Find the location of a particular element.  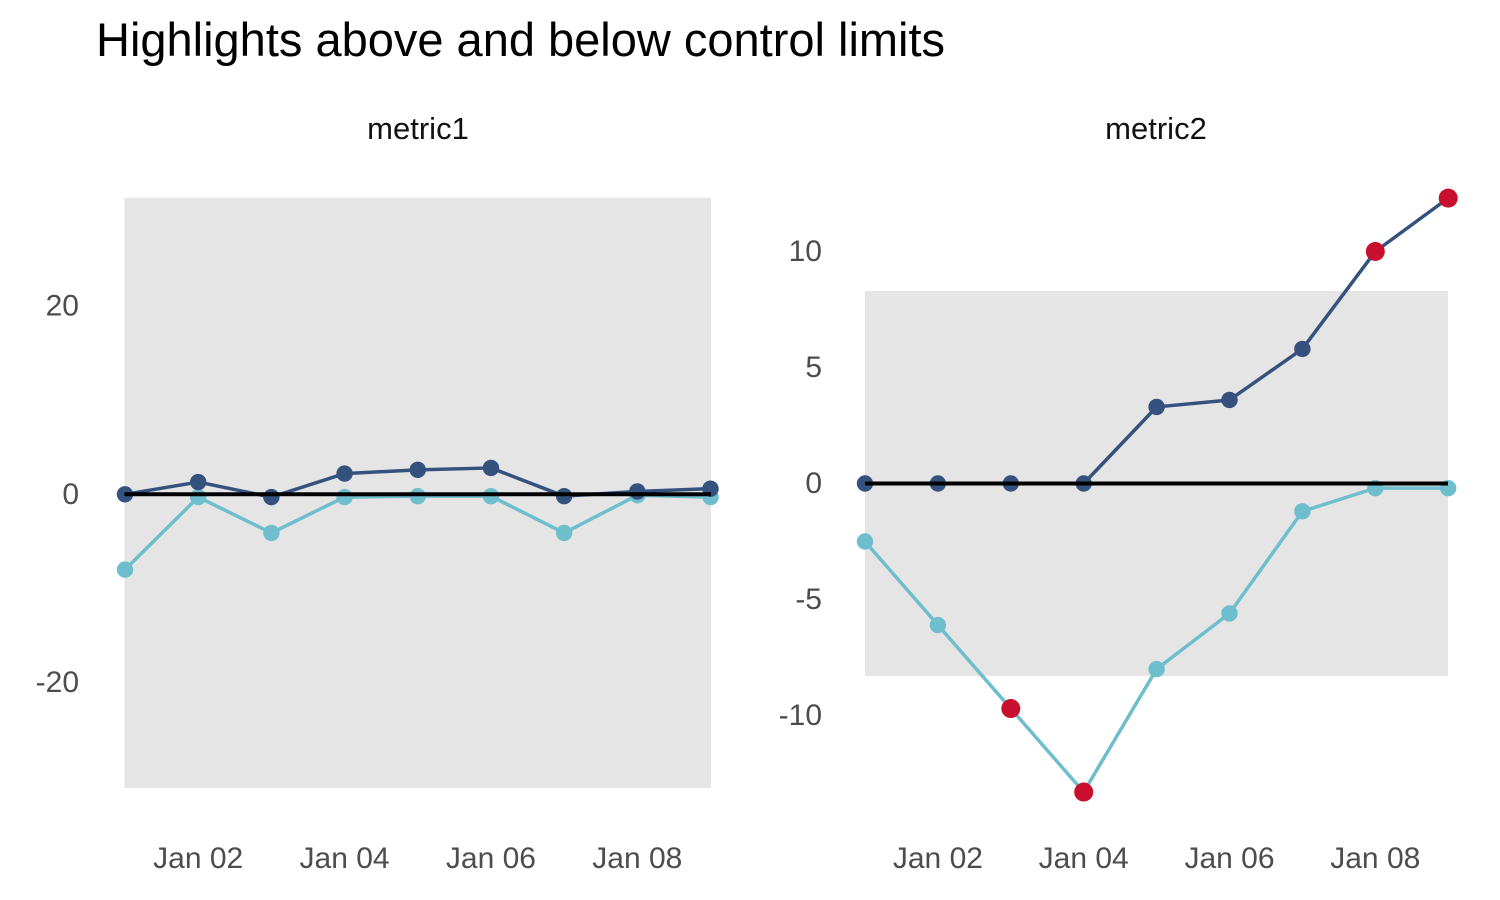

facet-title-metric1: metric1 is located at coordinates (418, 128).